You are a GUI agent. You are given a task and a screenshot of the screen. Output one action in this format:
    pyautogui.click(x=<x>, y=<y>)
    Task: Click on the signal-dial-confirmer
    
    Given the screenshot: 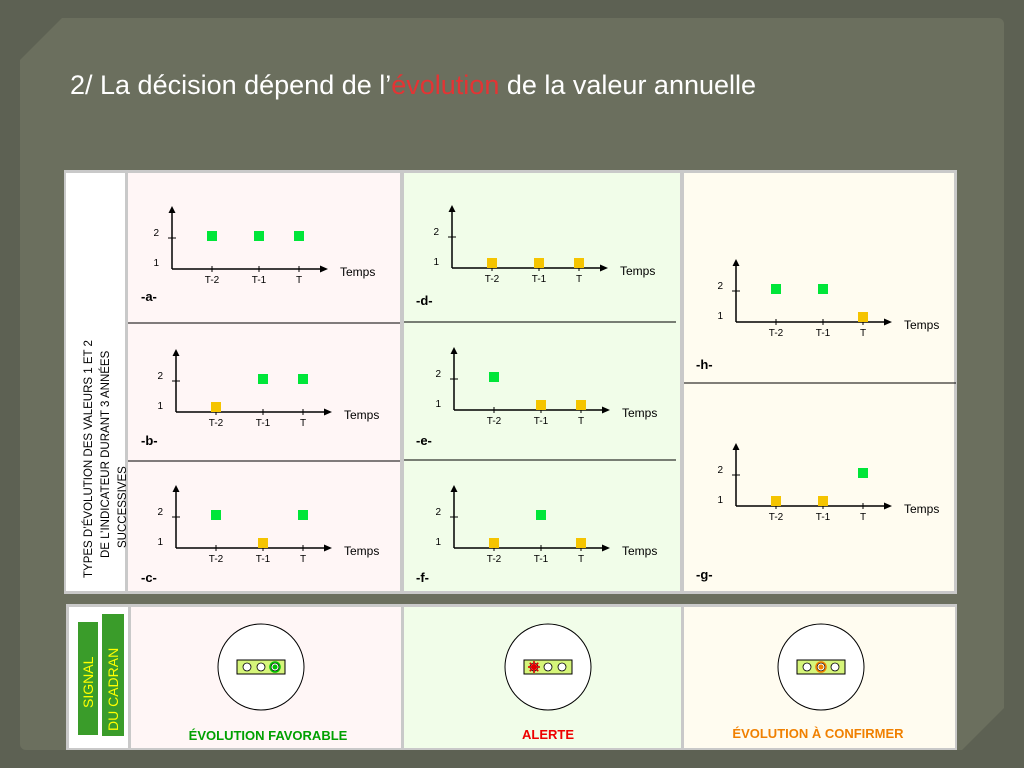 What is the action you would take?
    pyautogui.click(x=821, y=667)
    